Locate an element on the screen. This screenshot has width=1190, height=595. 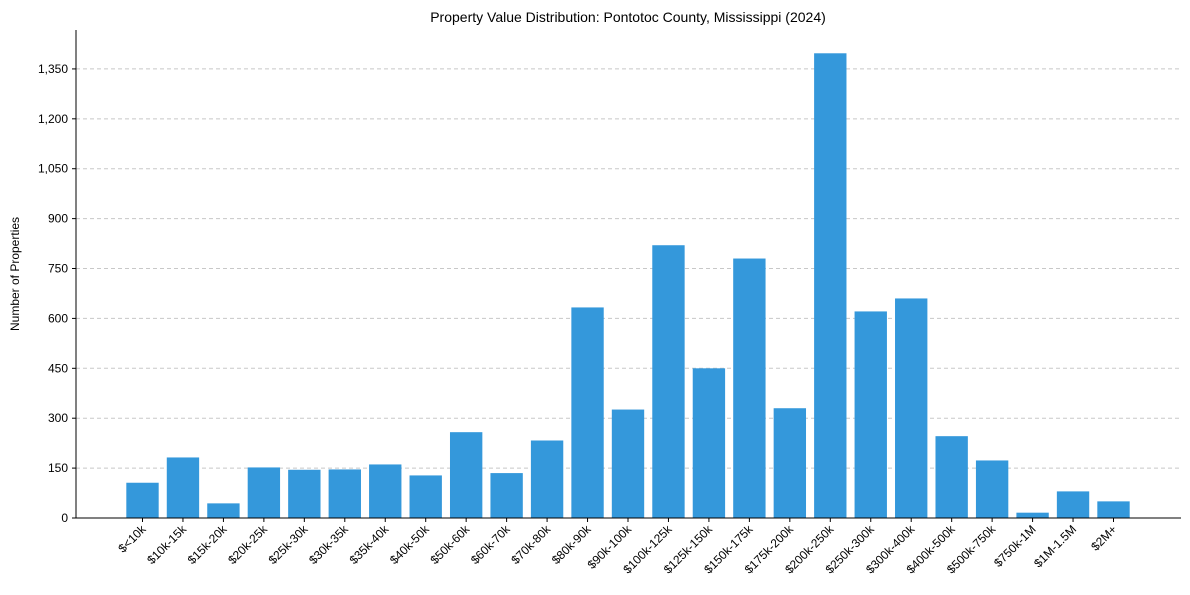
y-tick-label: 1,050 is located at coordinates (53, 169).